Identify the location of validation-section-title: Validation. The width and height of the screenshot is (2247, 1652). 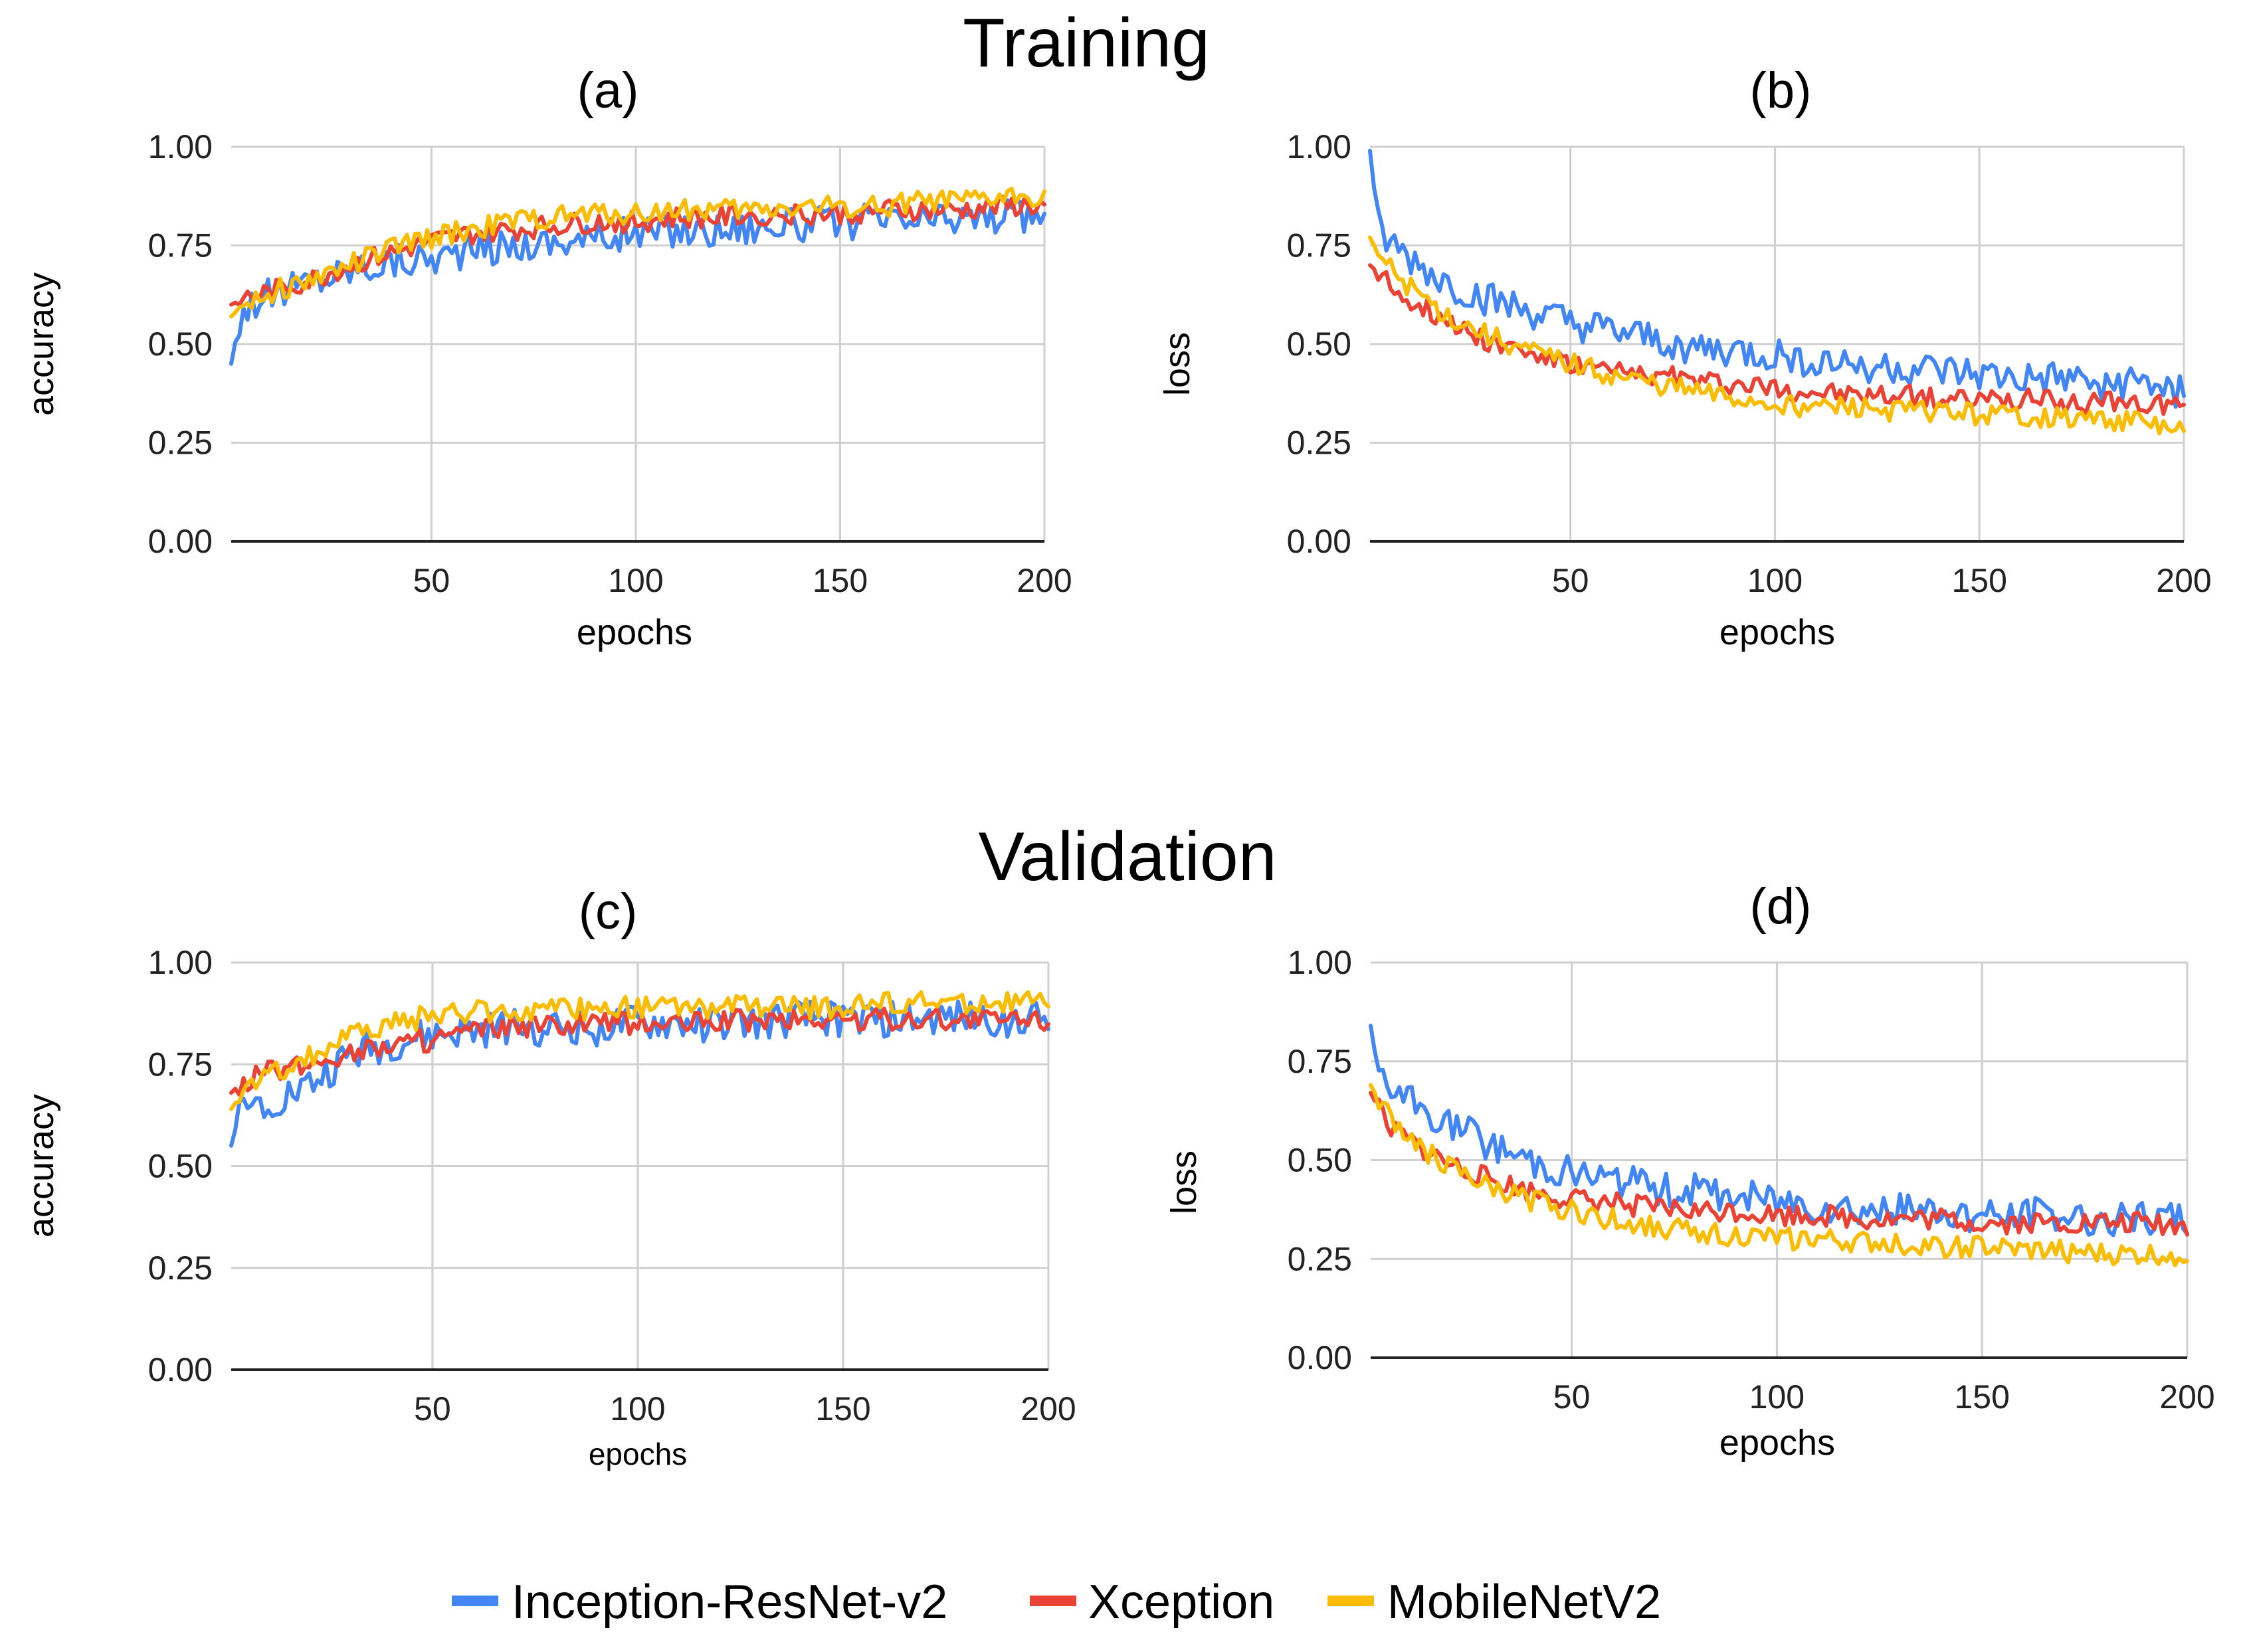
(1127, 856).